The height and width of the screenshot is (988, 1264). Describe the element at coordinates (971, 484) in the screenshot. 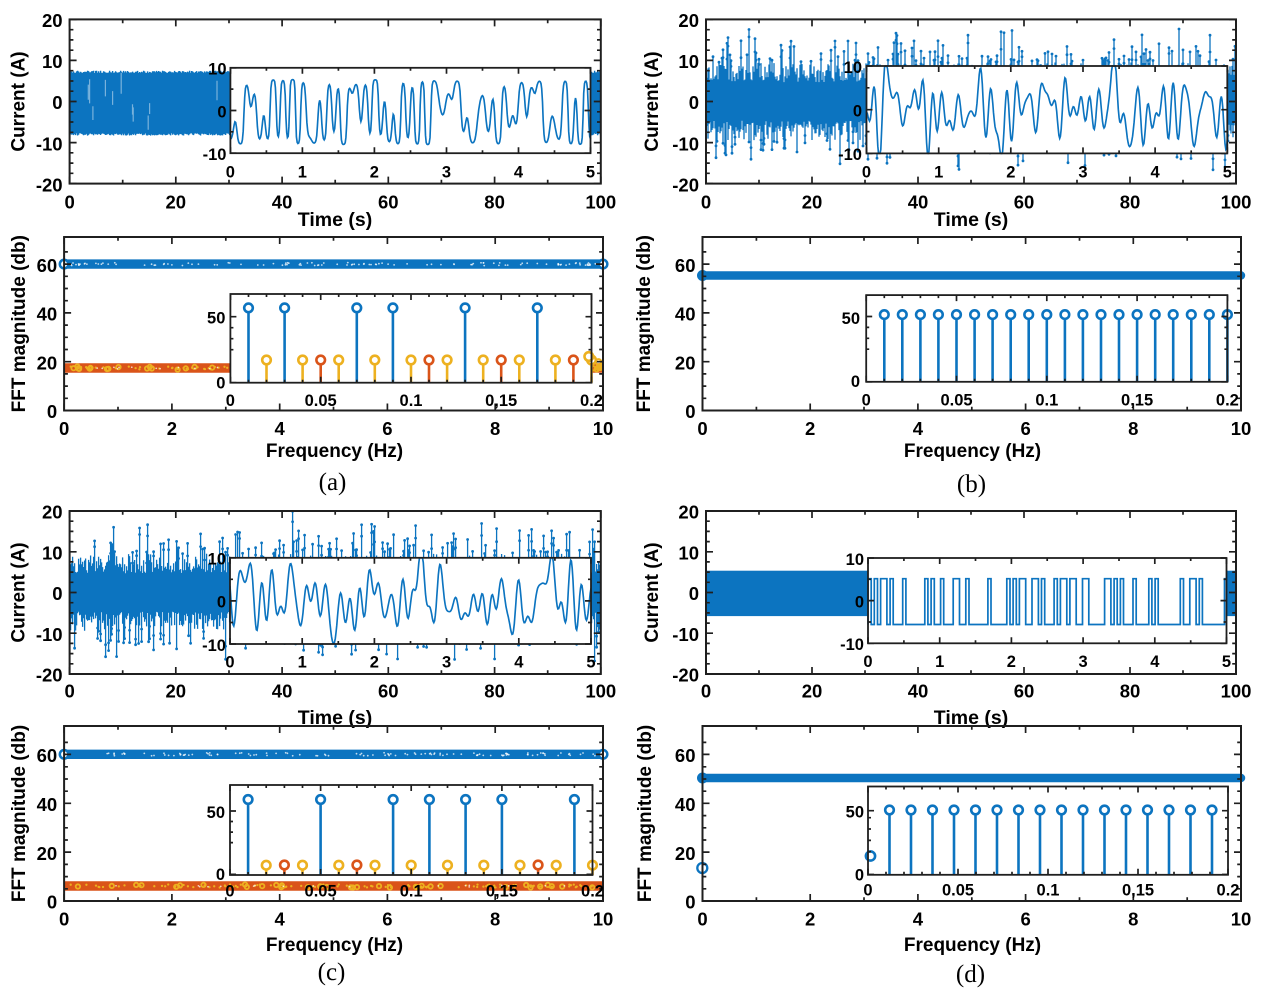

I see `svg-text: (b)` at that location.